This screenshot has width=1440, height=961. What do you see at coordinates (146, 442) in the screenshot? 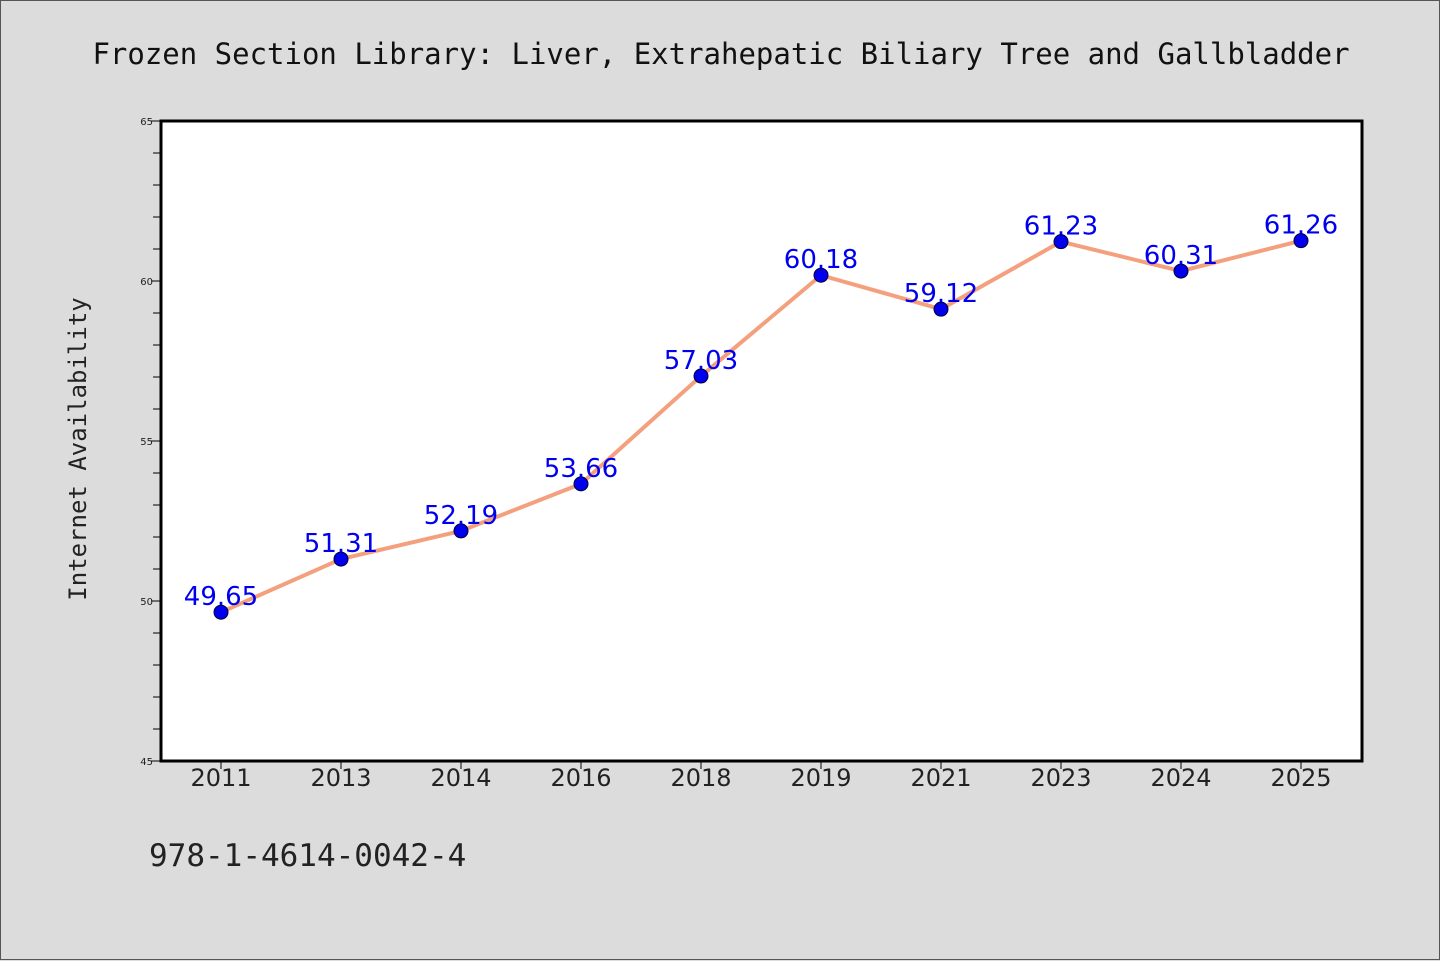
I see `y-tick-label: 55` at bounding box center [146, 442].